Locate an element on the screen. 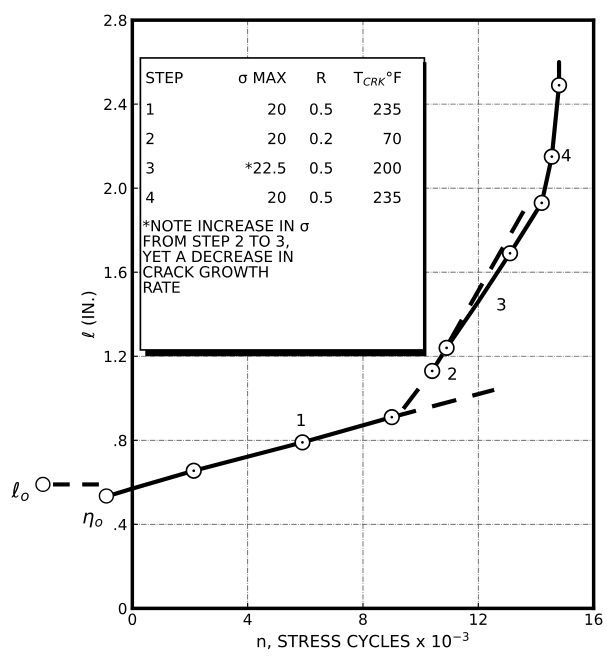  x-tick-label: 0 is located at coordinates (132, 619).